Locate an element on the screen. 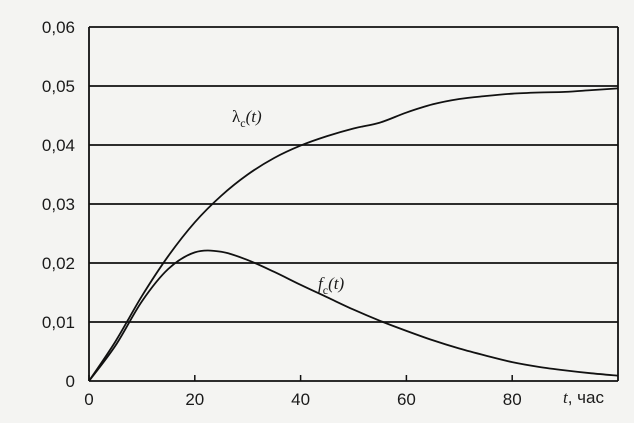  x-tick-label: 80 is located at coordinates (512, 399).